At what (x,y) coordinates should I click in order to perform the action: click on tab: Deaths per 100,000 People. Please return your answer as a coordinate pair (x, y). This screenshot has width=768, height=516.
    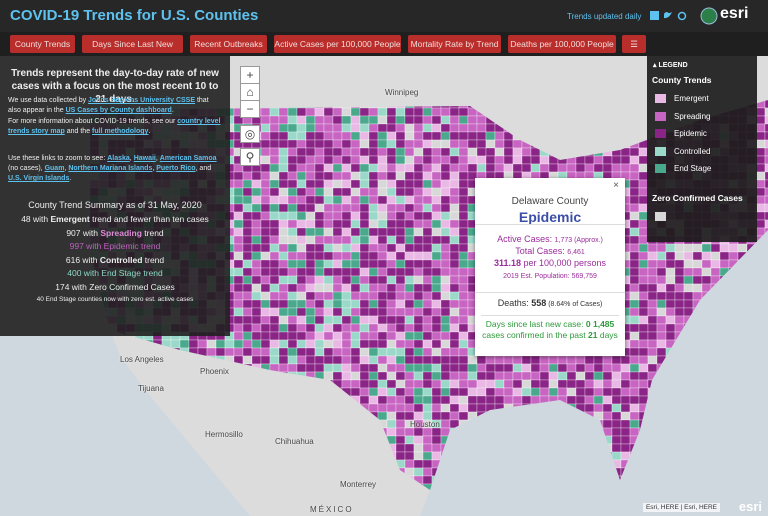
    Looking at the image, I should click on (562, 44).